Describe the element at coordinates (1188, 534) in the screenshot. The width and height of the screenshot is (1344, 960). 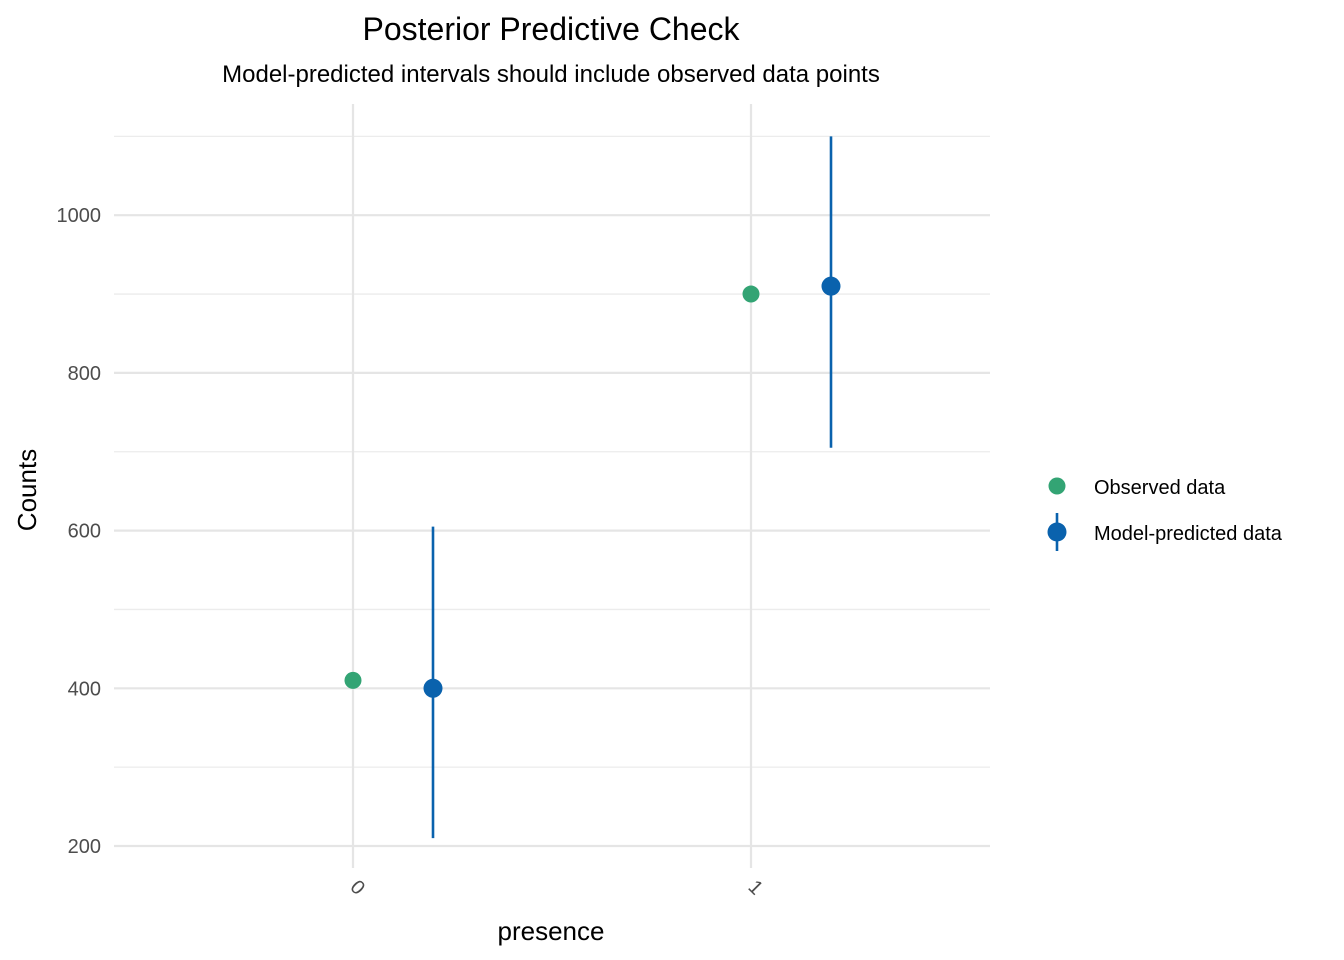
I see `legend-label-predicted: Model-predicted data` at that location.